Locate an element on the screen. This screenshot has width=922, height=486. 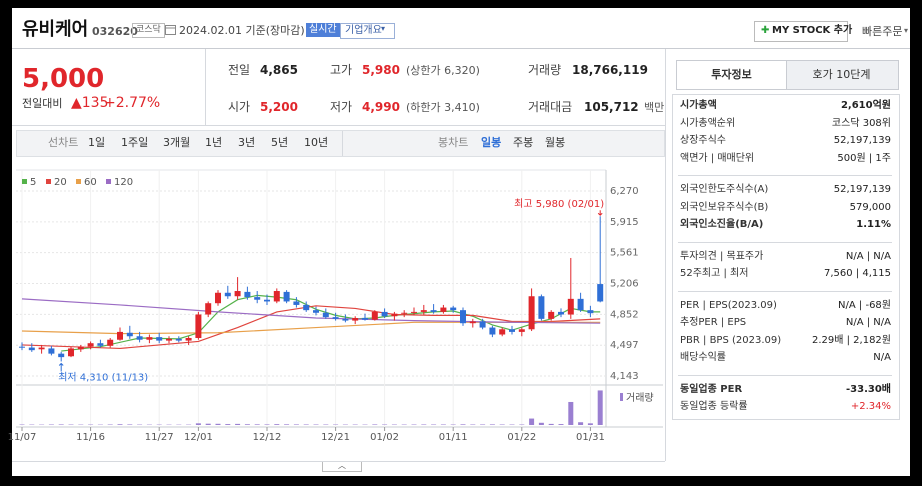
inactive-tab is located at coordinates (842, 75).